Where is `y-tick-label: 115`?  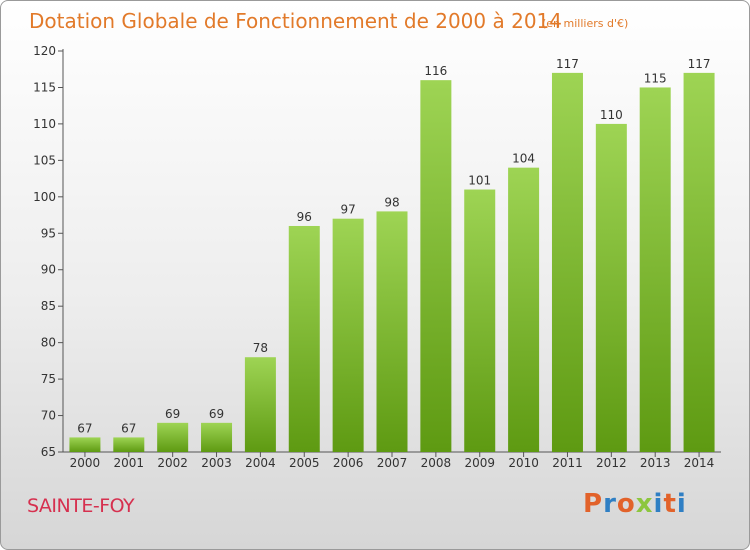
y-tick-label: 115 is located at coordinates (44, 87).